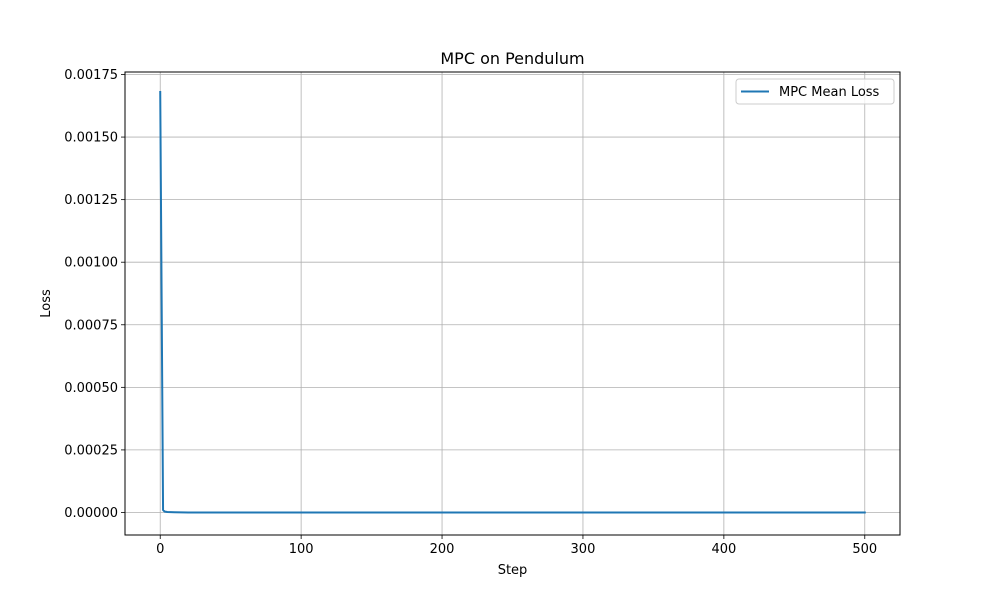  What do you see at coordinates (512, 58) in the screenshot?
I see `chart-title: MPC on Pendulum` at bounding box center [512, 58].